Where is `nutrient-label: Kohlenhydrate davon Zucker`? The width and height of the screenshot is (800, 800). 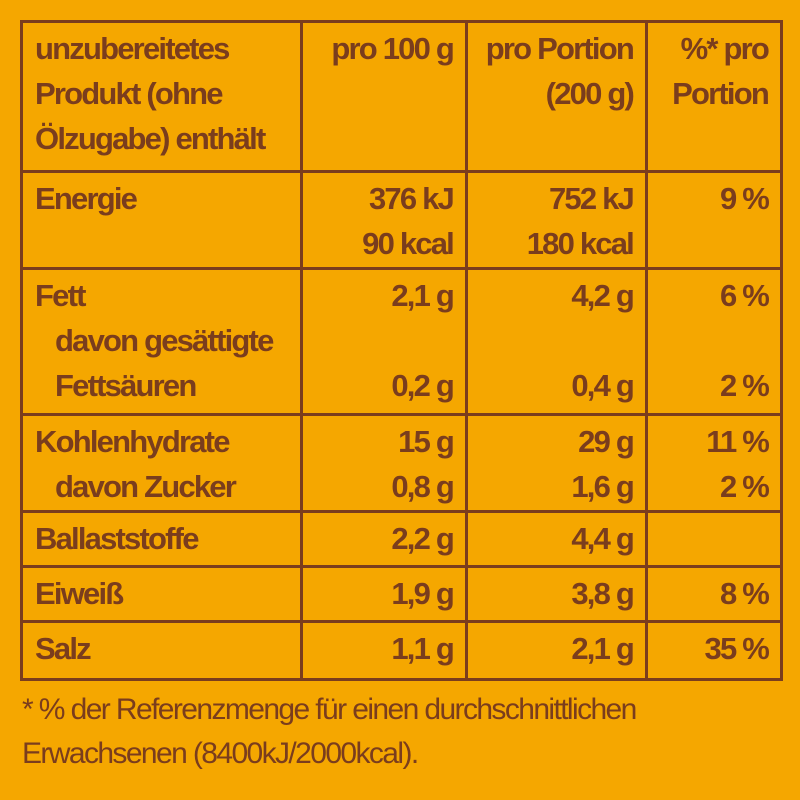 nutrient-label: Kohlenhydrate davon Zucker is located at coordinates (161, 463).